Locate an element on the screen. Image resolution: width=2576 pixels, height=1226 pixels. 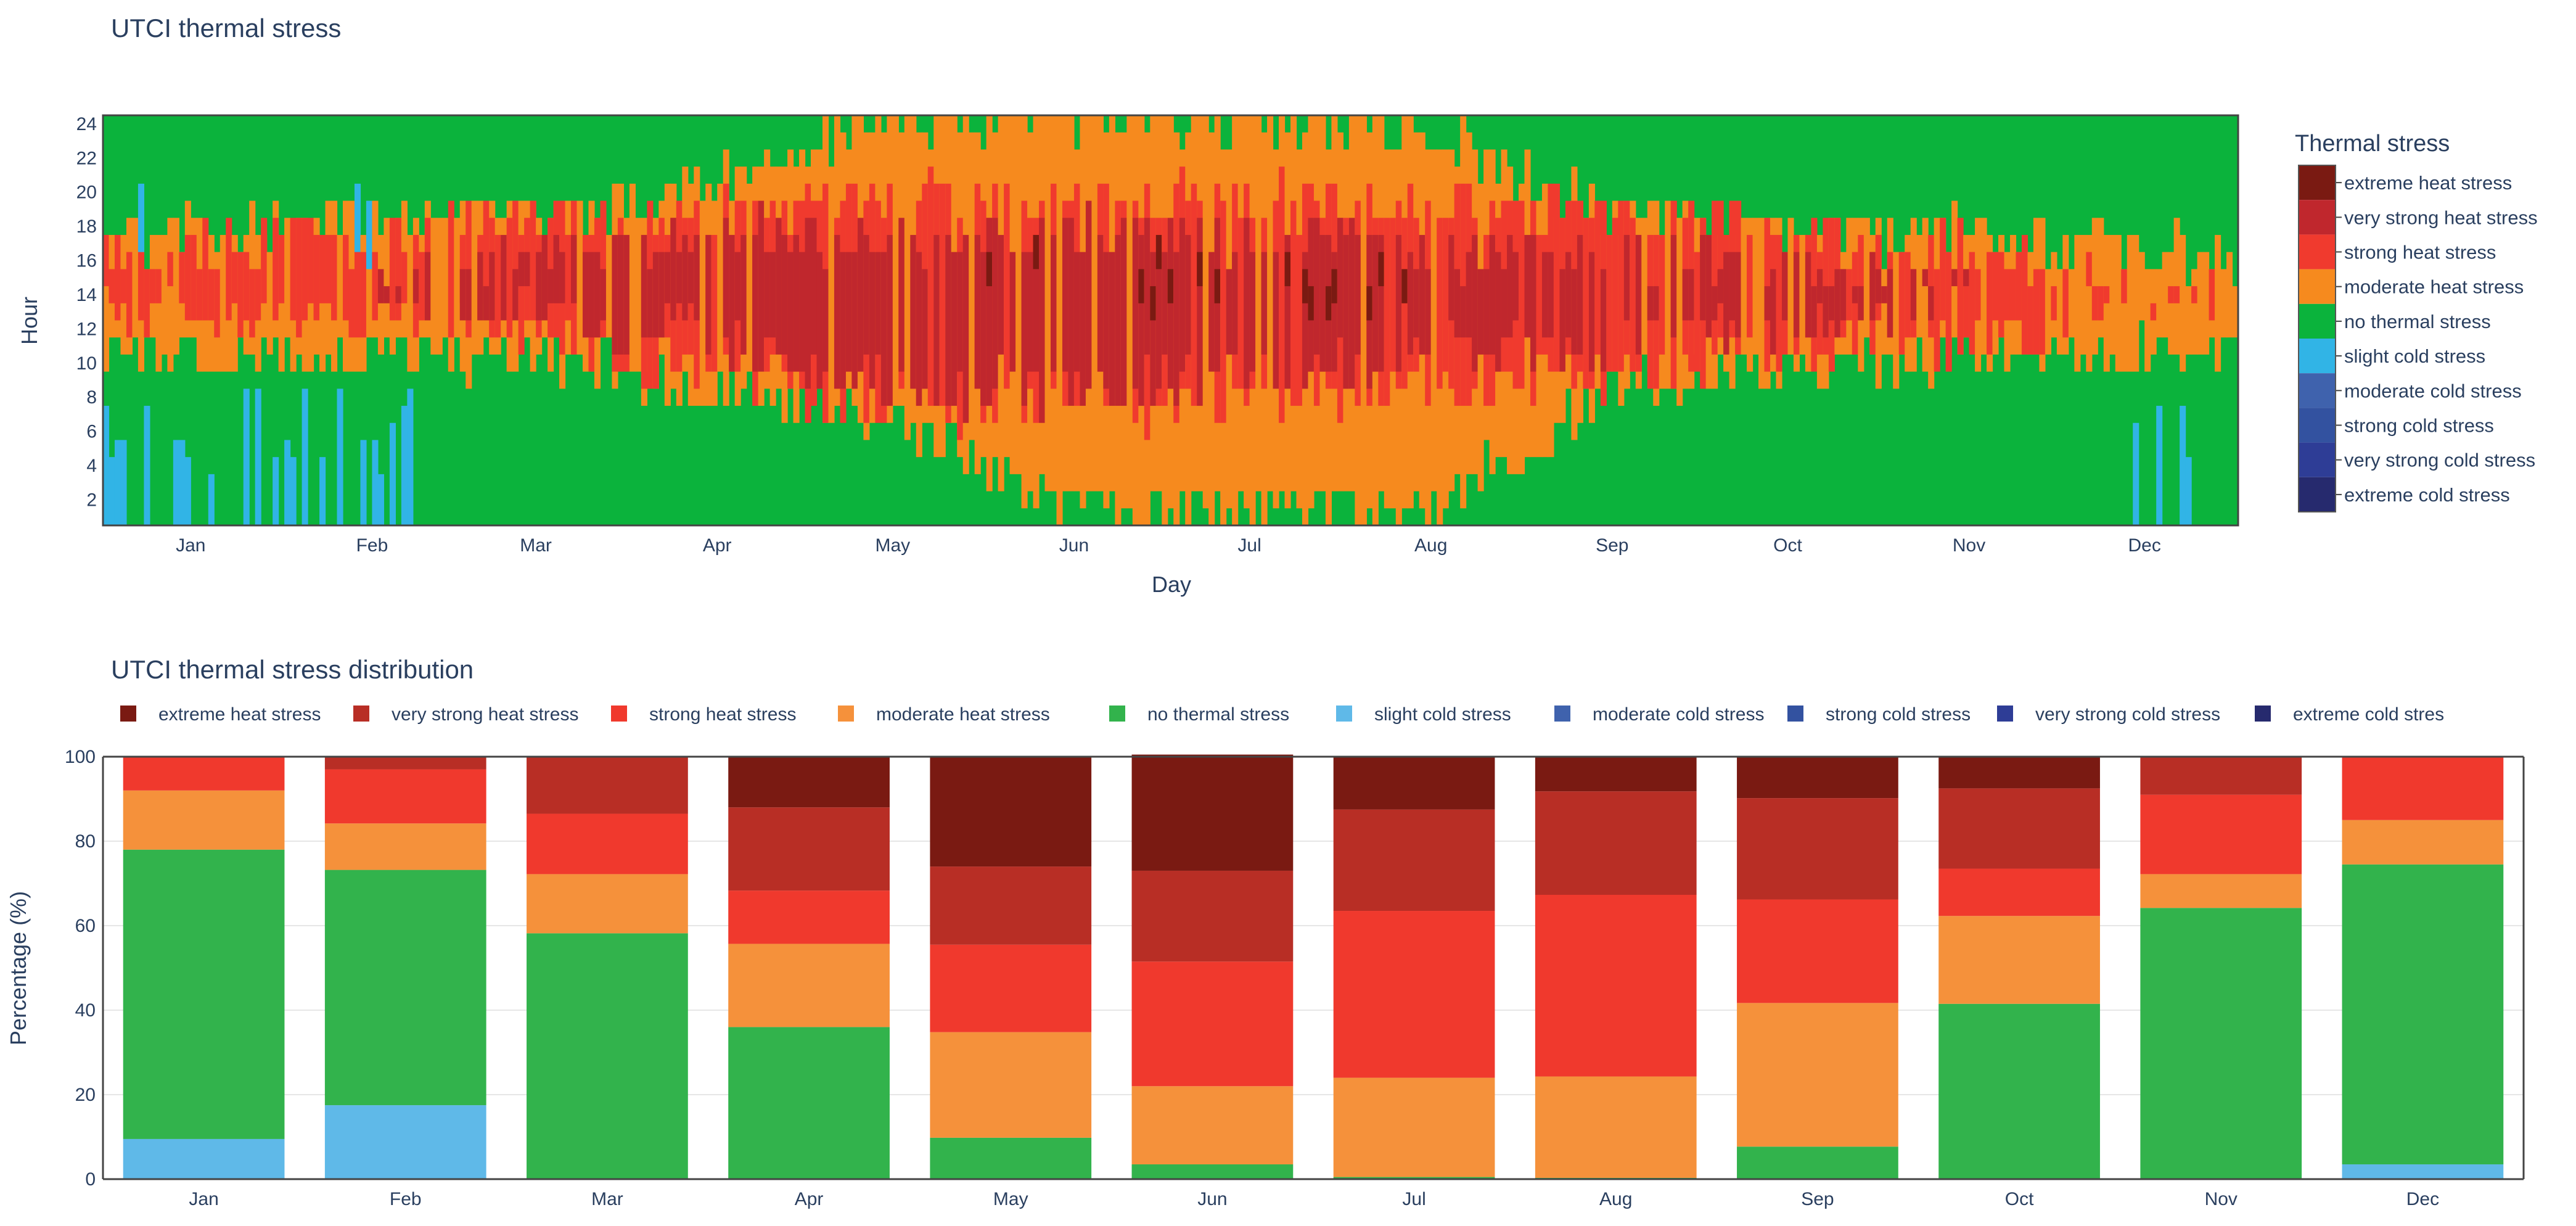
heatmap-x-tick-label: Jun is located at coordinates (1074, 545).